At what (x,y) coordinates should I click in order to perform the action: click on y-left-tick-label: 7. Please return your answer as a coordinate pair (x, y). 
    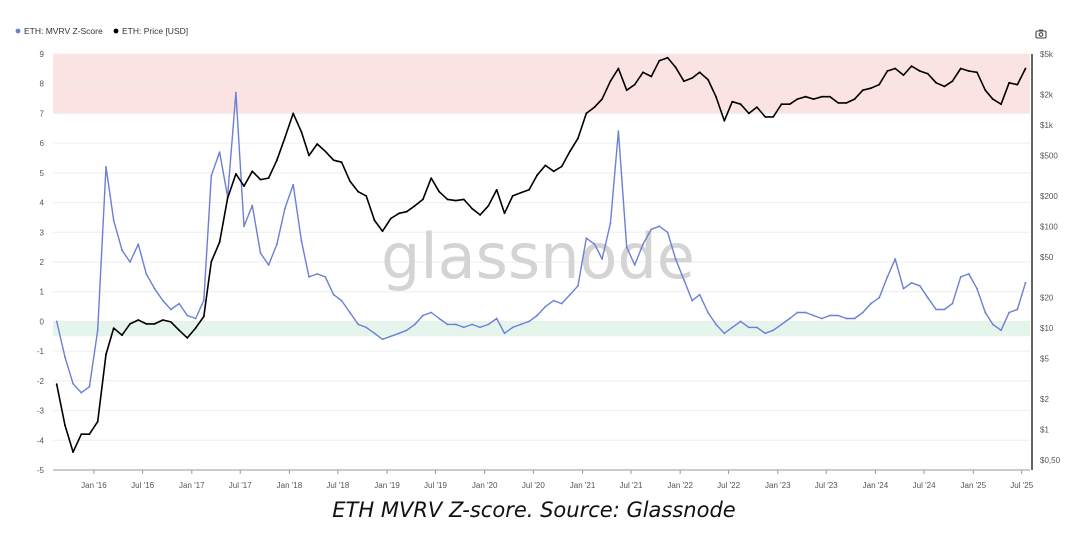
    Looking at the image, I should click on (42, 113).